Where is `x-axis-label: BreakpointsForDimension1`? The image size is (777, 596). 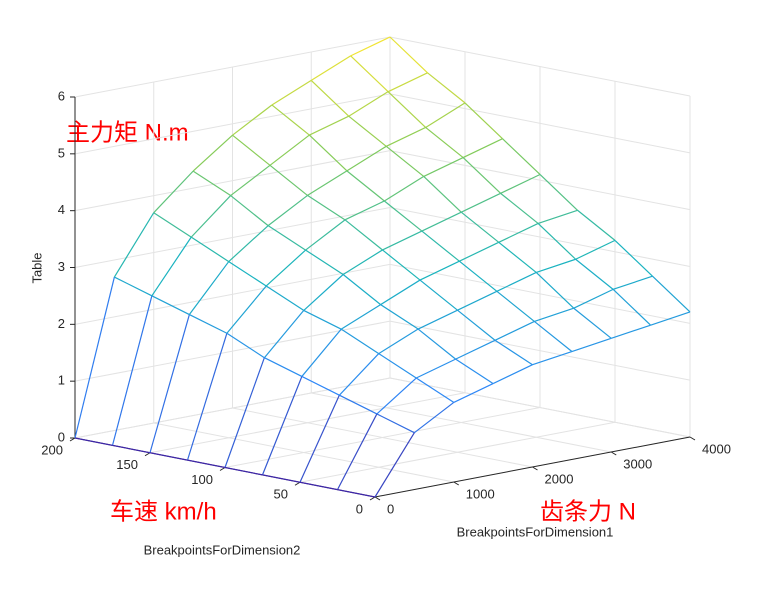
x-axis-label: BreakpointsForDimension1 is located at coordinates (535, 531).